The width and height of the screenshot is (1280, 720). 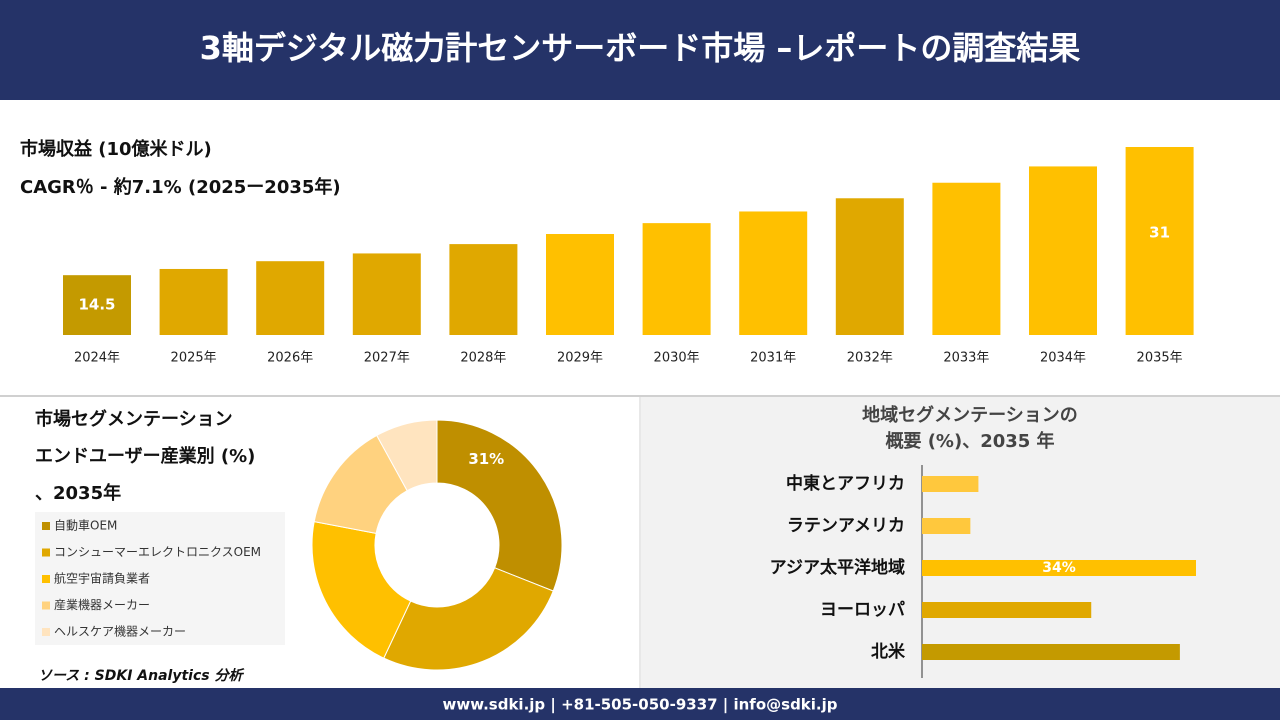 I want to click on data-label: 34%, so click(x=1059, y=568).